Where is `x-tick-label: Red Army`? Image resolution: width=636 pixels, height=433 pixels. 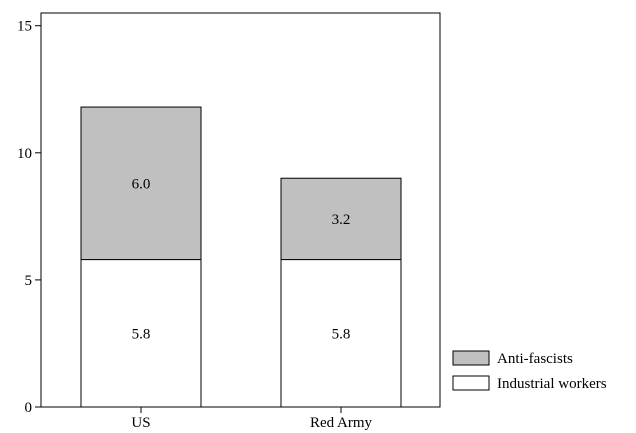
x-tick-label: Red Army is located at coordinates (341, 423).